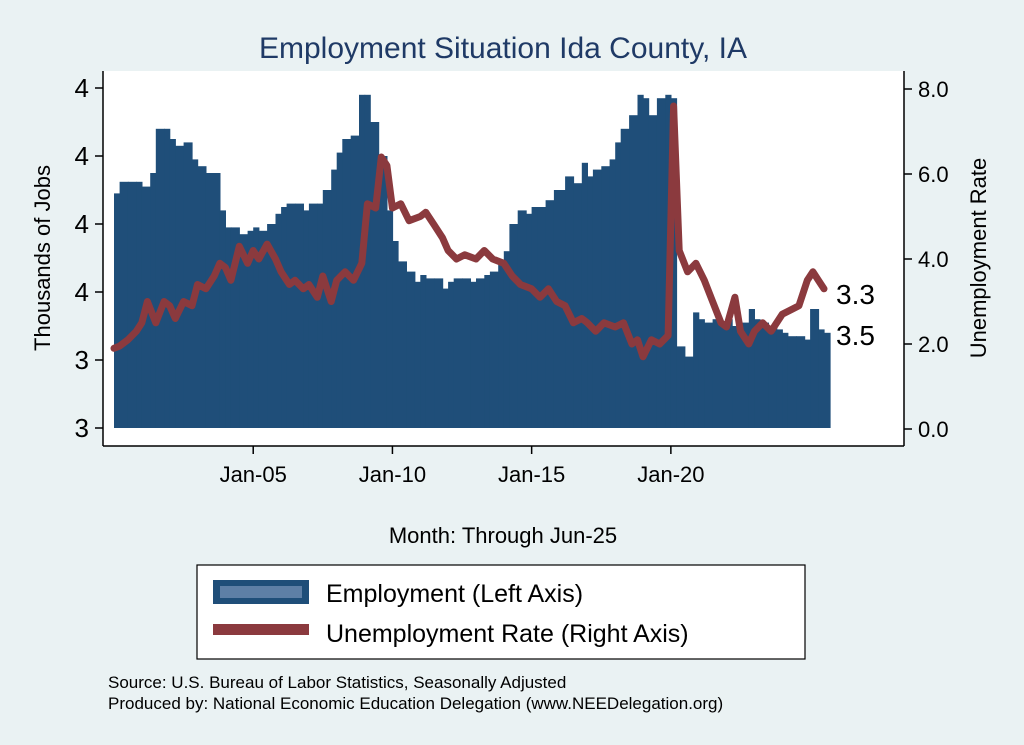 The image size is (1024, 745). What do you see at coordinates (253, 474) in the screenshot?
I see `x-tick-label: Jan-05` at bounding box center [253, 474].